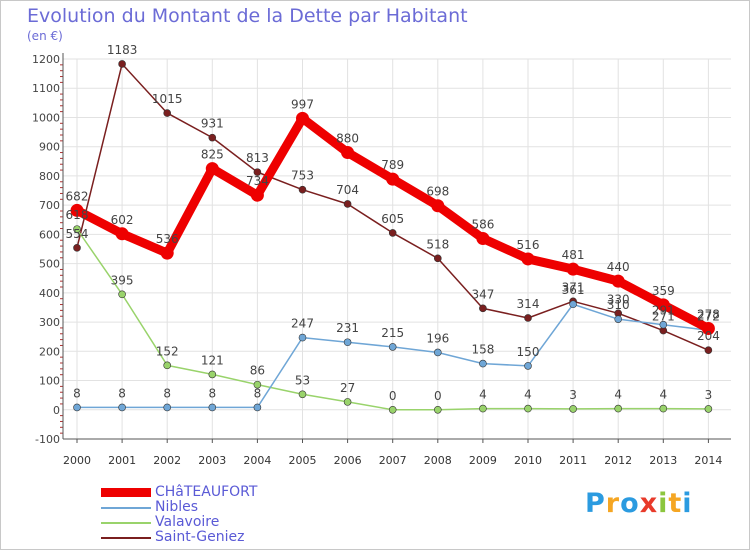  Describe the element at coordinates (528, 304) in the screenshot. I see `data-label: 314` at that location.